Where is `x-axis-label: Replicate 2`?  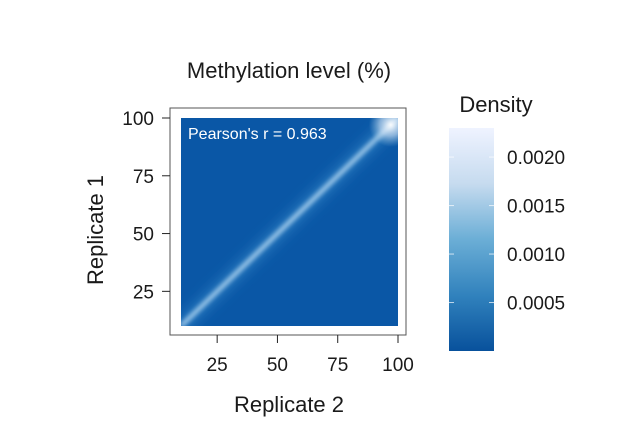
x-axis-label: Replicate 2 is located at coordinates (289, 404).